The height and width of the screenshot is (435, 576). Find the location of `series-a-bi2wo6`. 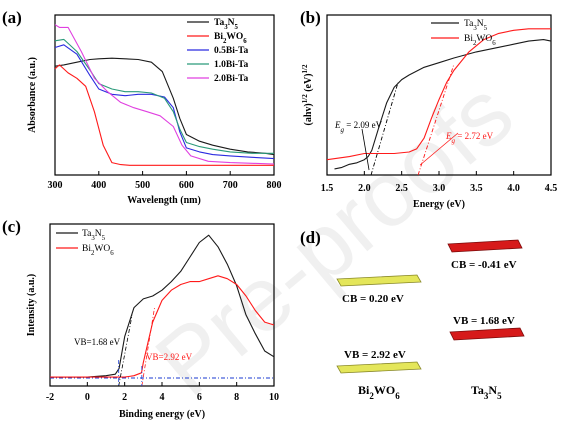

series-a-bi2wo6 is located at coordinates (164, 115).